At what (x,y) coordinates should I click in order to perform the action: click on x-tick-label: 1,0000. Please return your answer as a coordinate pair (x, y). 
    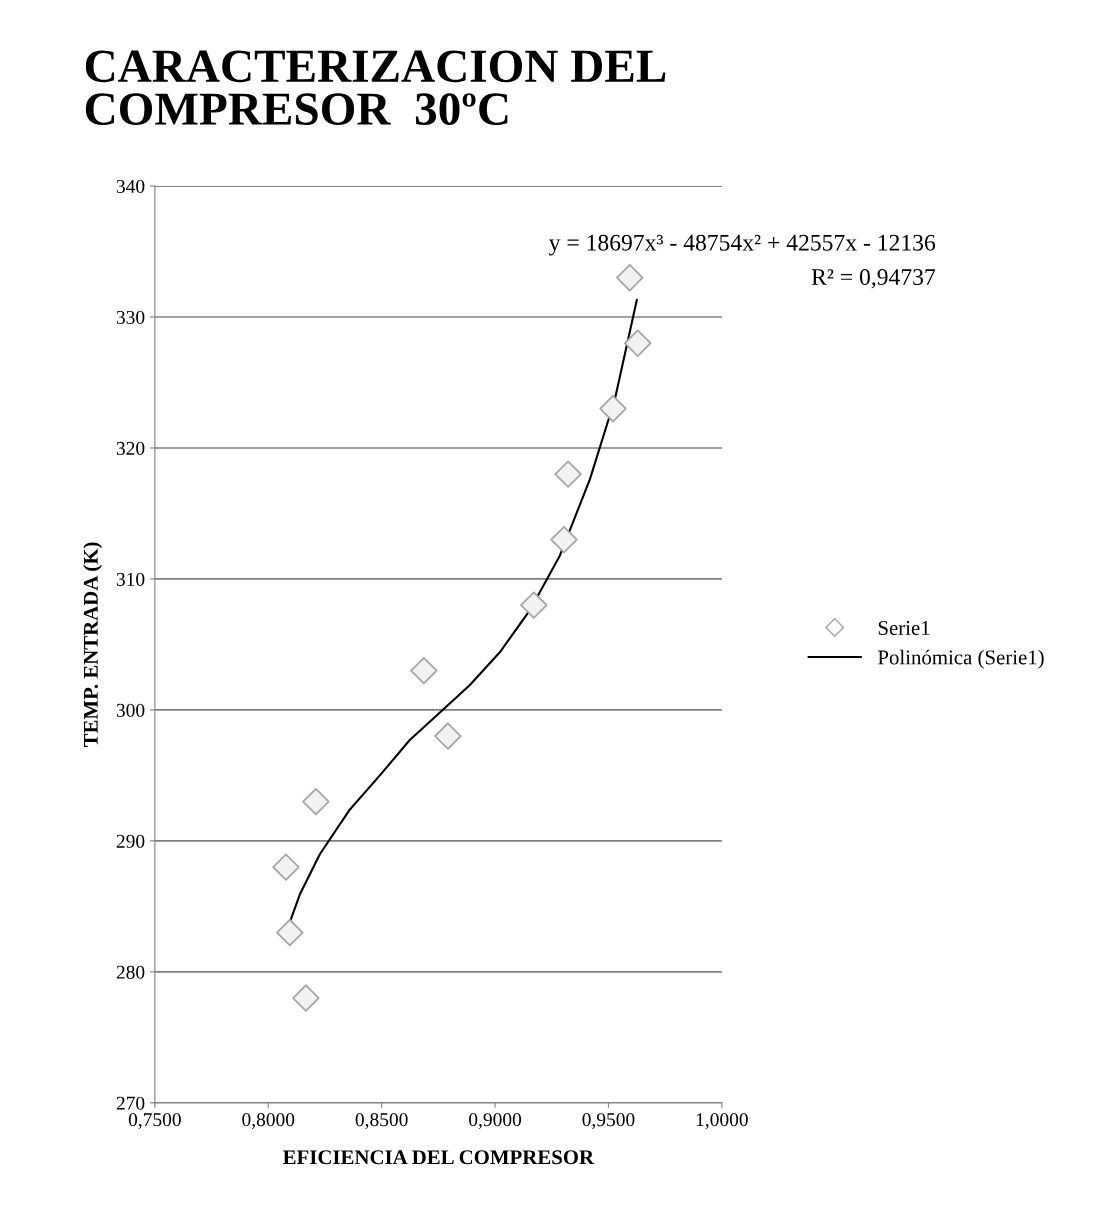
    Looking at the image, I should click on (722, 1121).